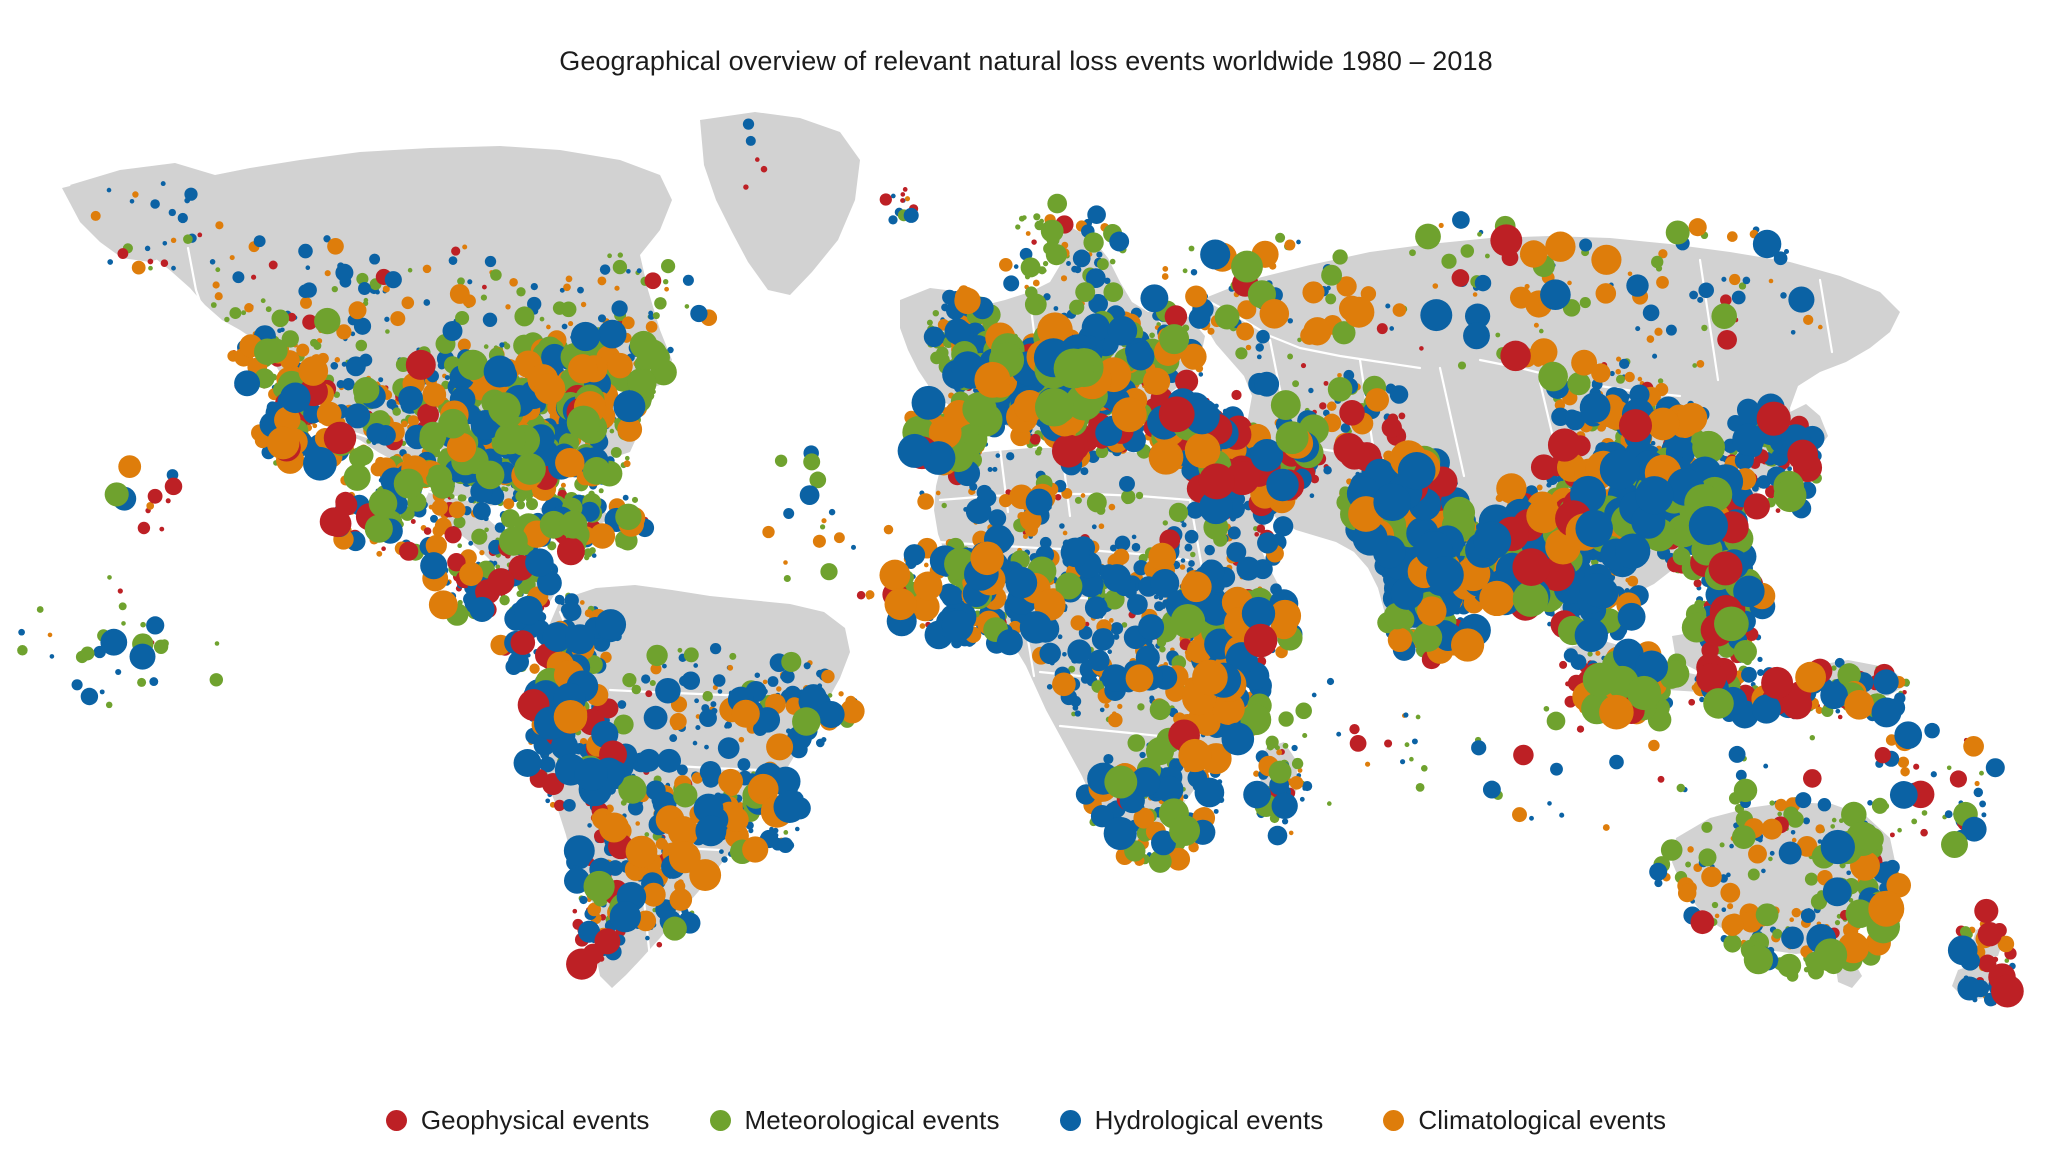 The image size is (2052, 1157). I want to click on legend-item-hydrological: Hydrological events, so click(1191, 1120).